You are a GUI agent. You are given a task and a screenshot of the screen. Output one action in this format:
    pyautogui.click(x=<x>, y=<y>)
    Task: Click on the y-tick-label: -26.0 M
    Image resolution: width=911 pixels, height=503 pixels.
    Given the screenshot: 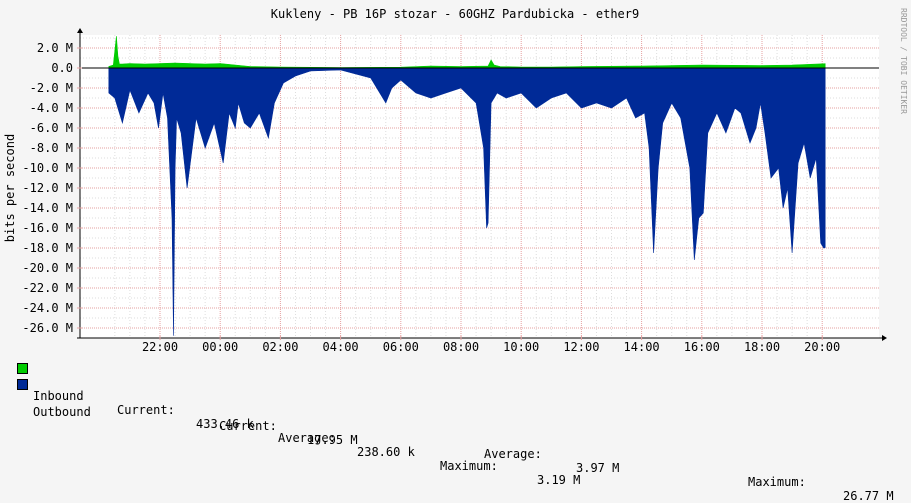 What is the action you would take?
    pyautogui.click(x=47, y=328)
    